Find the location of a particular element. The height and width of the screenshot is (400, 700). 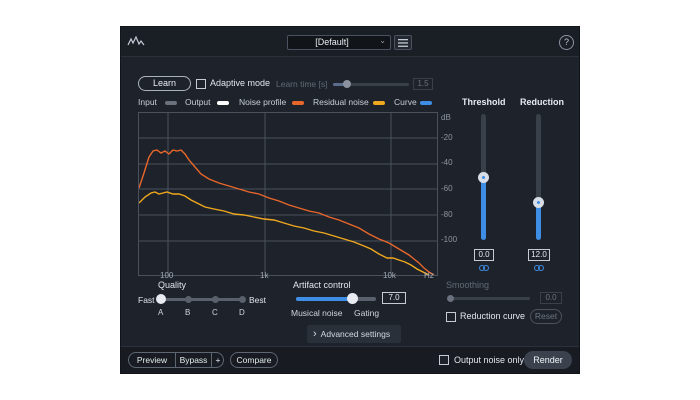

legend-residual-noise-label: Residual noise is located at coordinates (341, 102).